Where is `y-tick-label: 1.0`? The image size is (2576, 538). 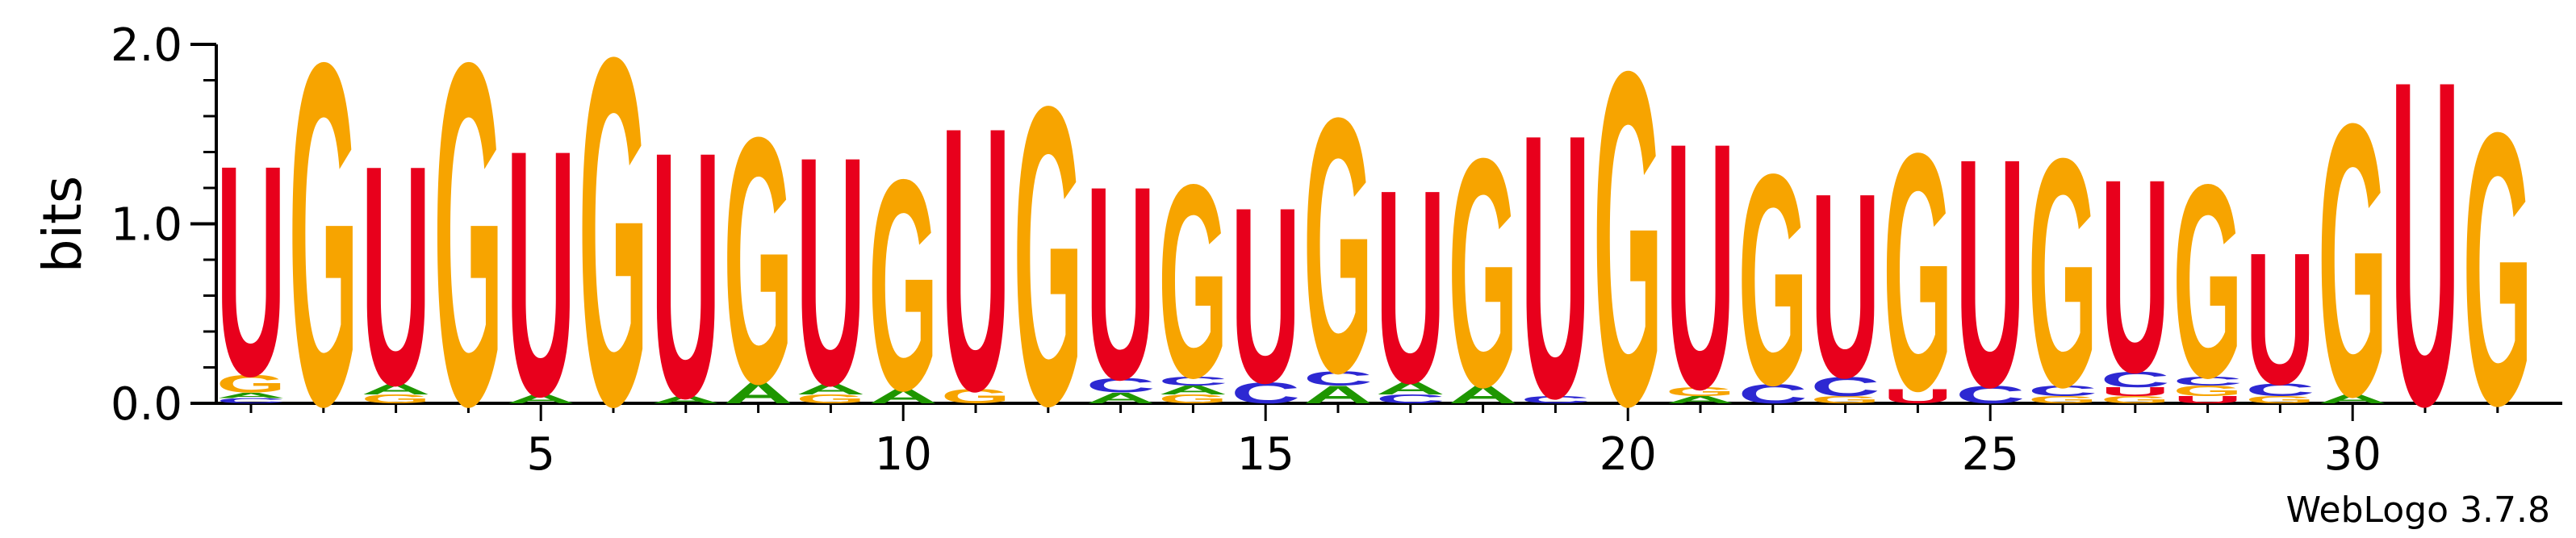
y-tick-label: 1.0 is located at coordinates (146, 226).